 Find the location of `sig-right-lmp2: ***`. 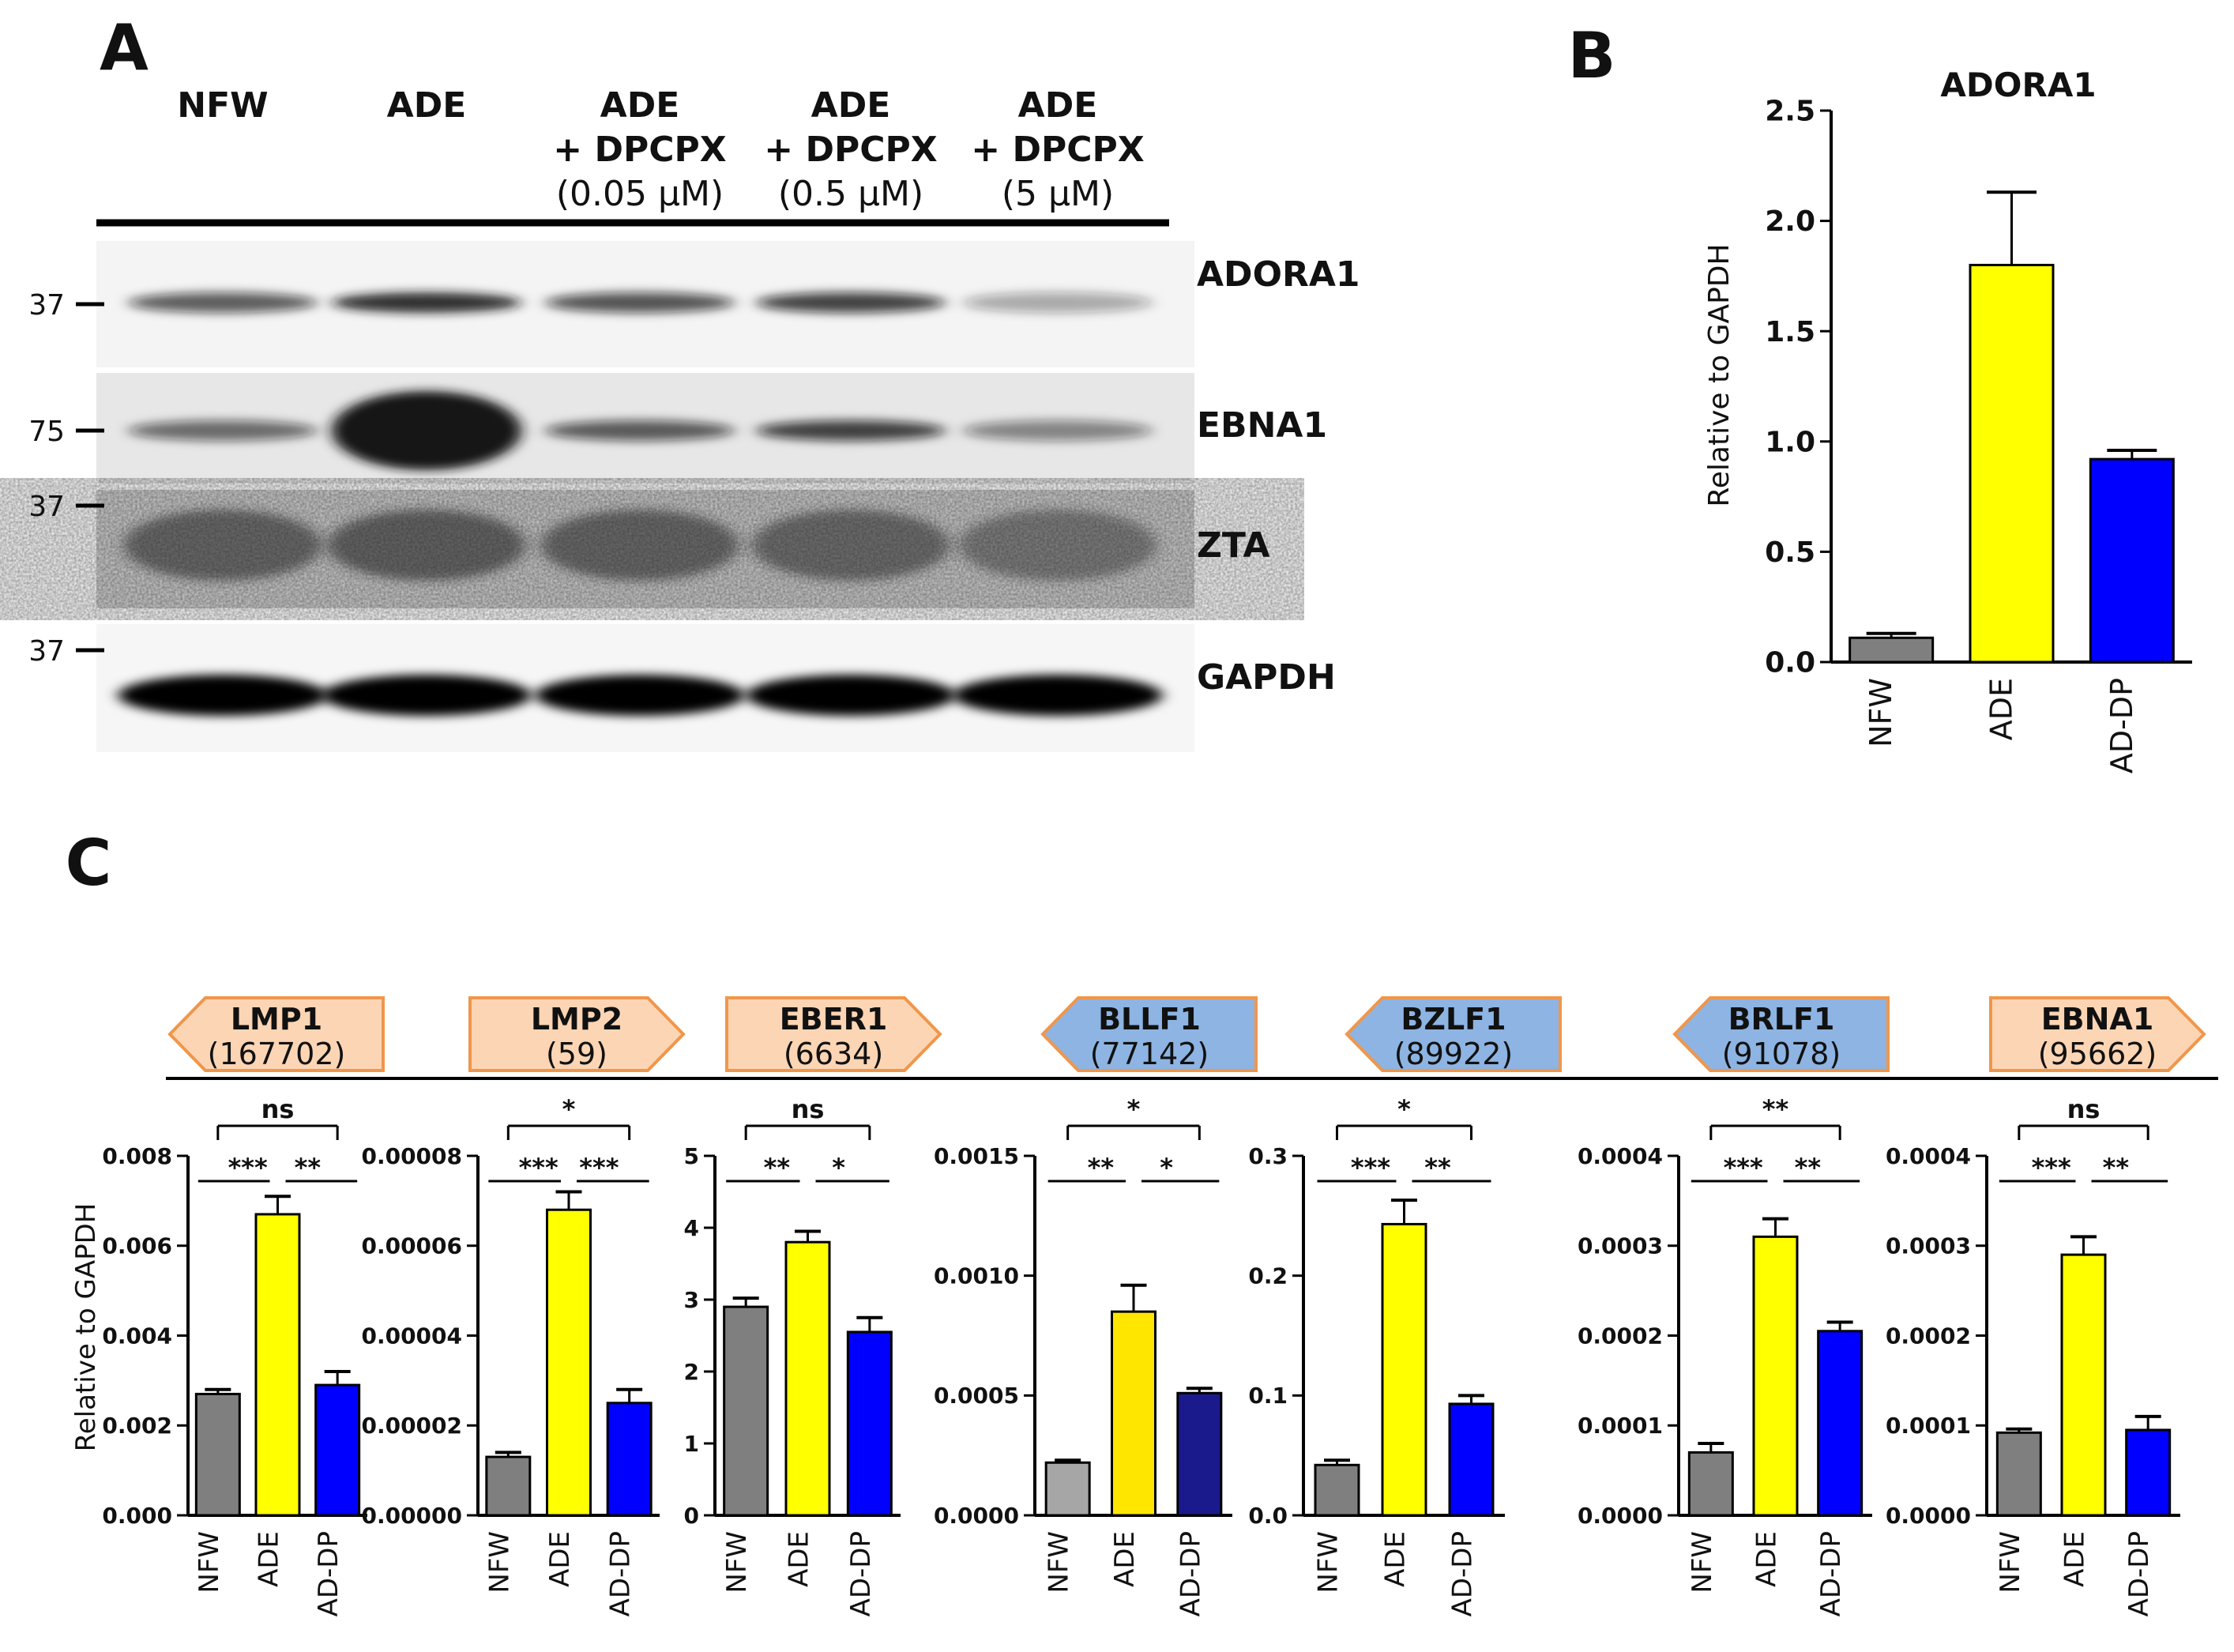

sig-right-lmp2: *** is located at coordinates (599, 1168).